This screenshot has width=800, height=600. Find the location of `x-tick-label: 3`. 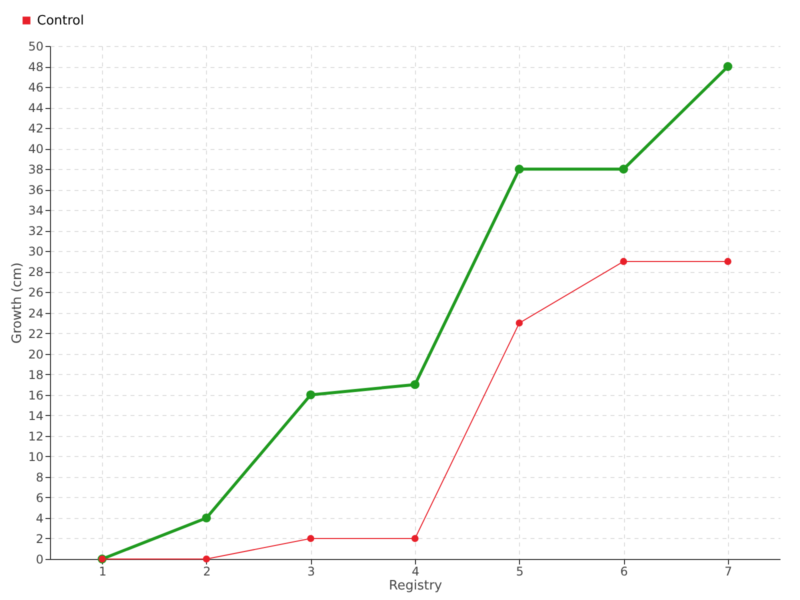

x-tick-label: 3 is located at coordinates (311, 571).